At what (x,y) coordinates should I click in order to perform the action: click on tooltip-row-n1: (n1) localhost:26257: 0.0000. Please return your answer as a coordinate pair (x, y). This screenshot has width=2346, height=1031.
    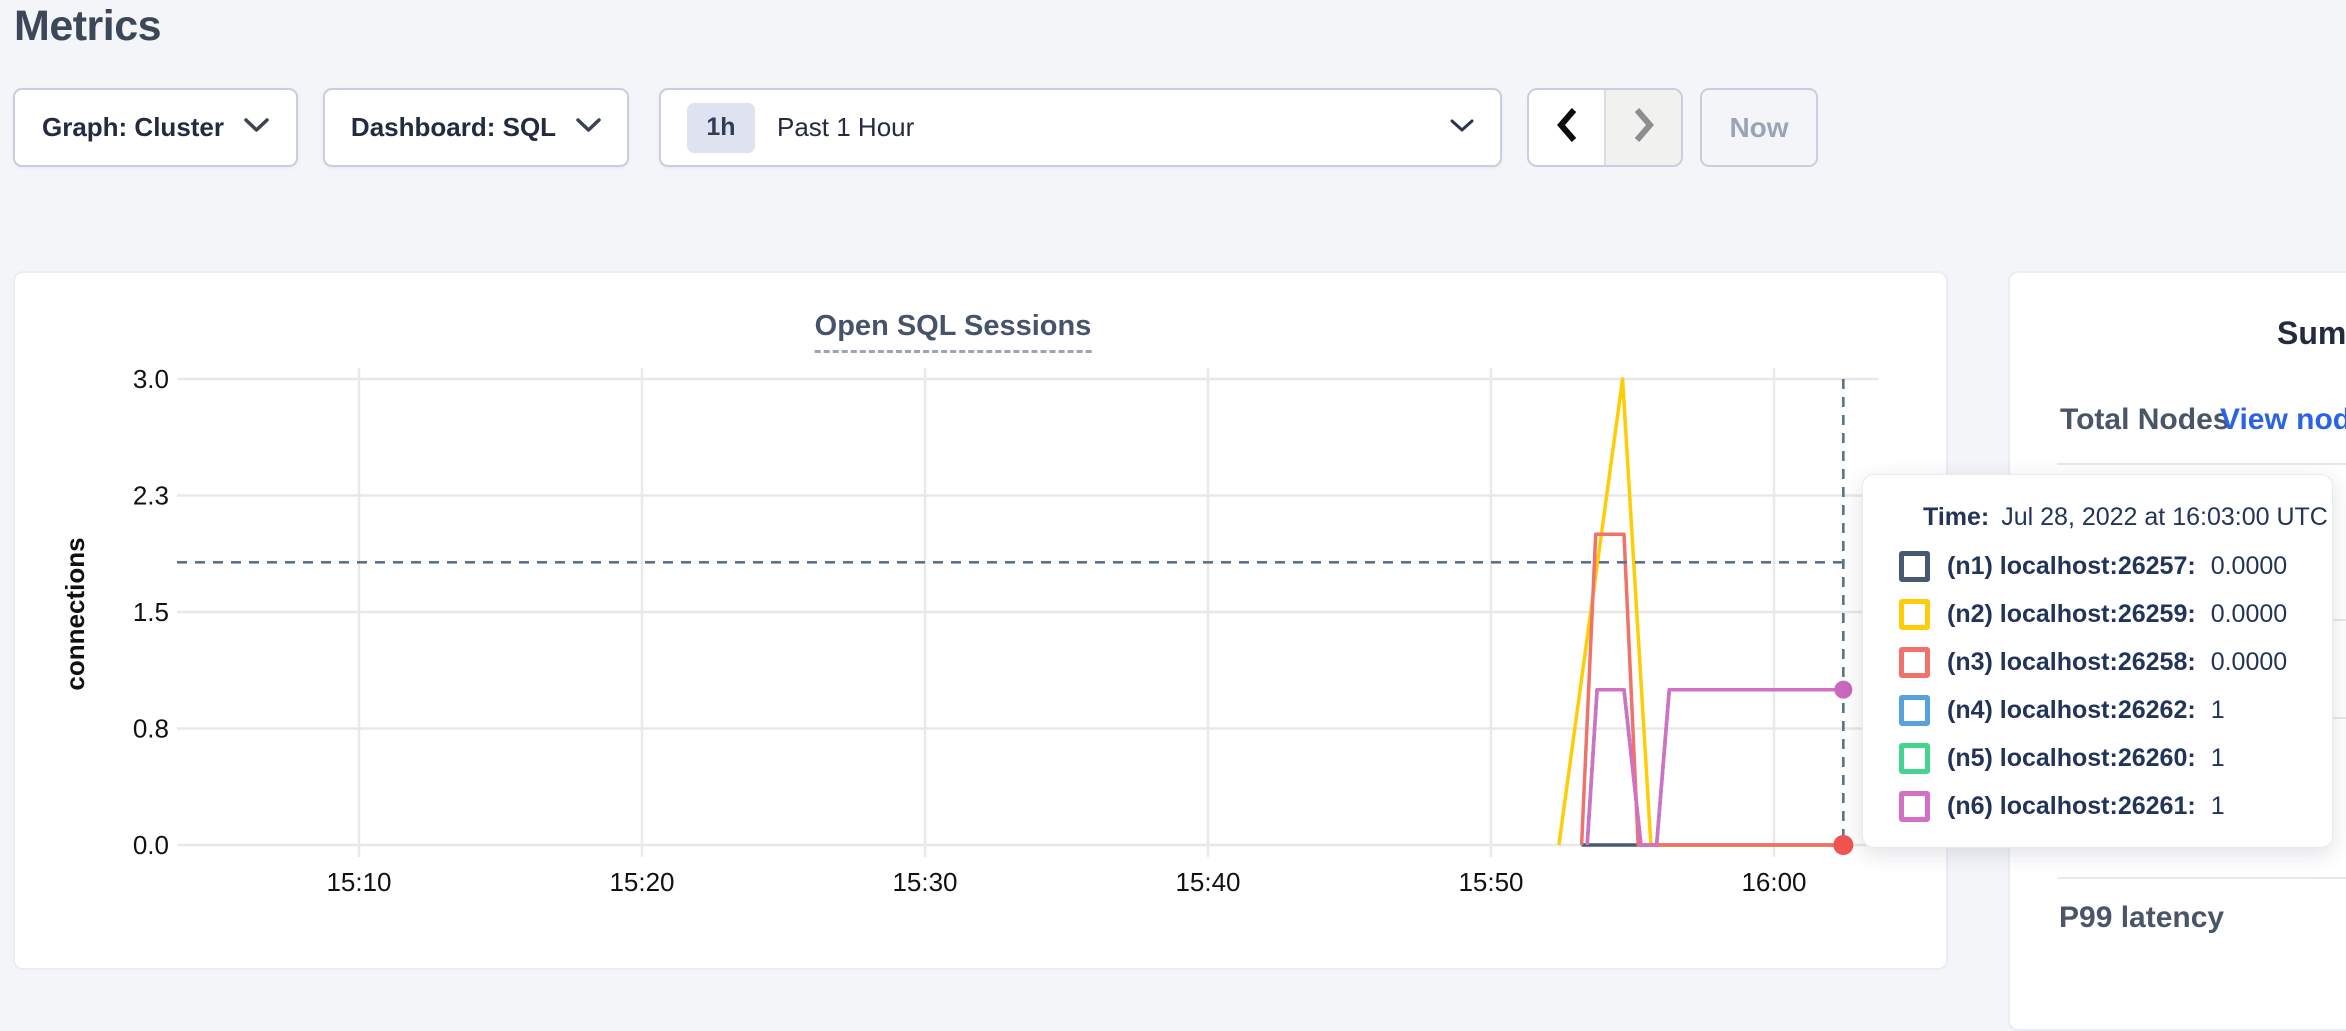
    Looking at the image, I should click on (2115, 566).